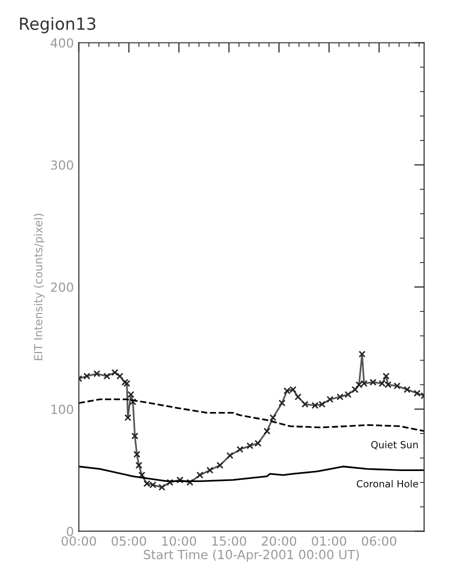 This screenshot has height=570, width=461. I want to click on x-tick-label: 10:00, so click(179, 541).